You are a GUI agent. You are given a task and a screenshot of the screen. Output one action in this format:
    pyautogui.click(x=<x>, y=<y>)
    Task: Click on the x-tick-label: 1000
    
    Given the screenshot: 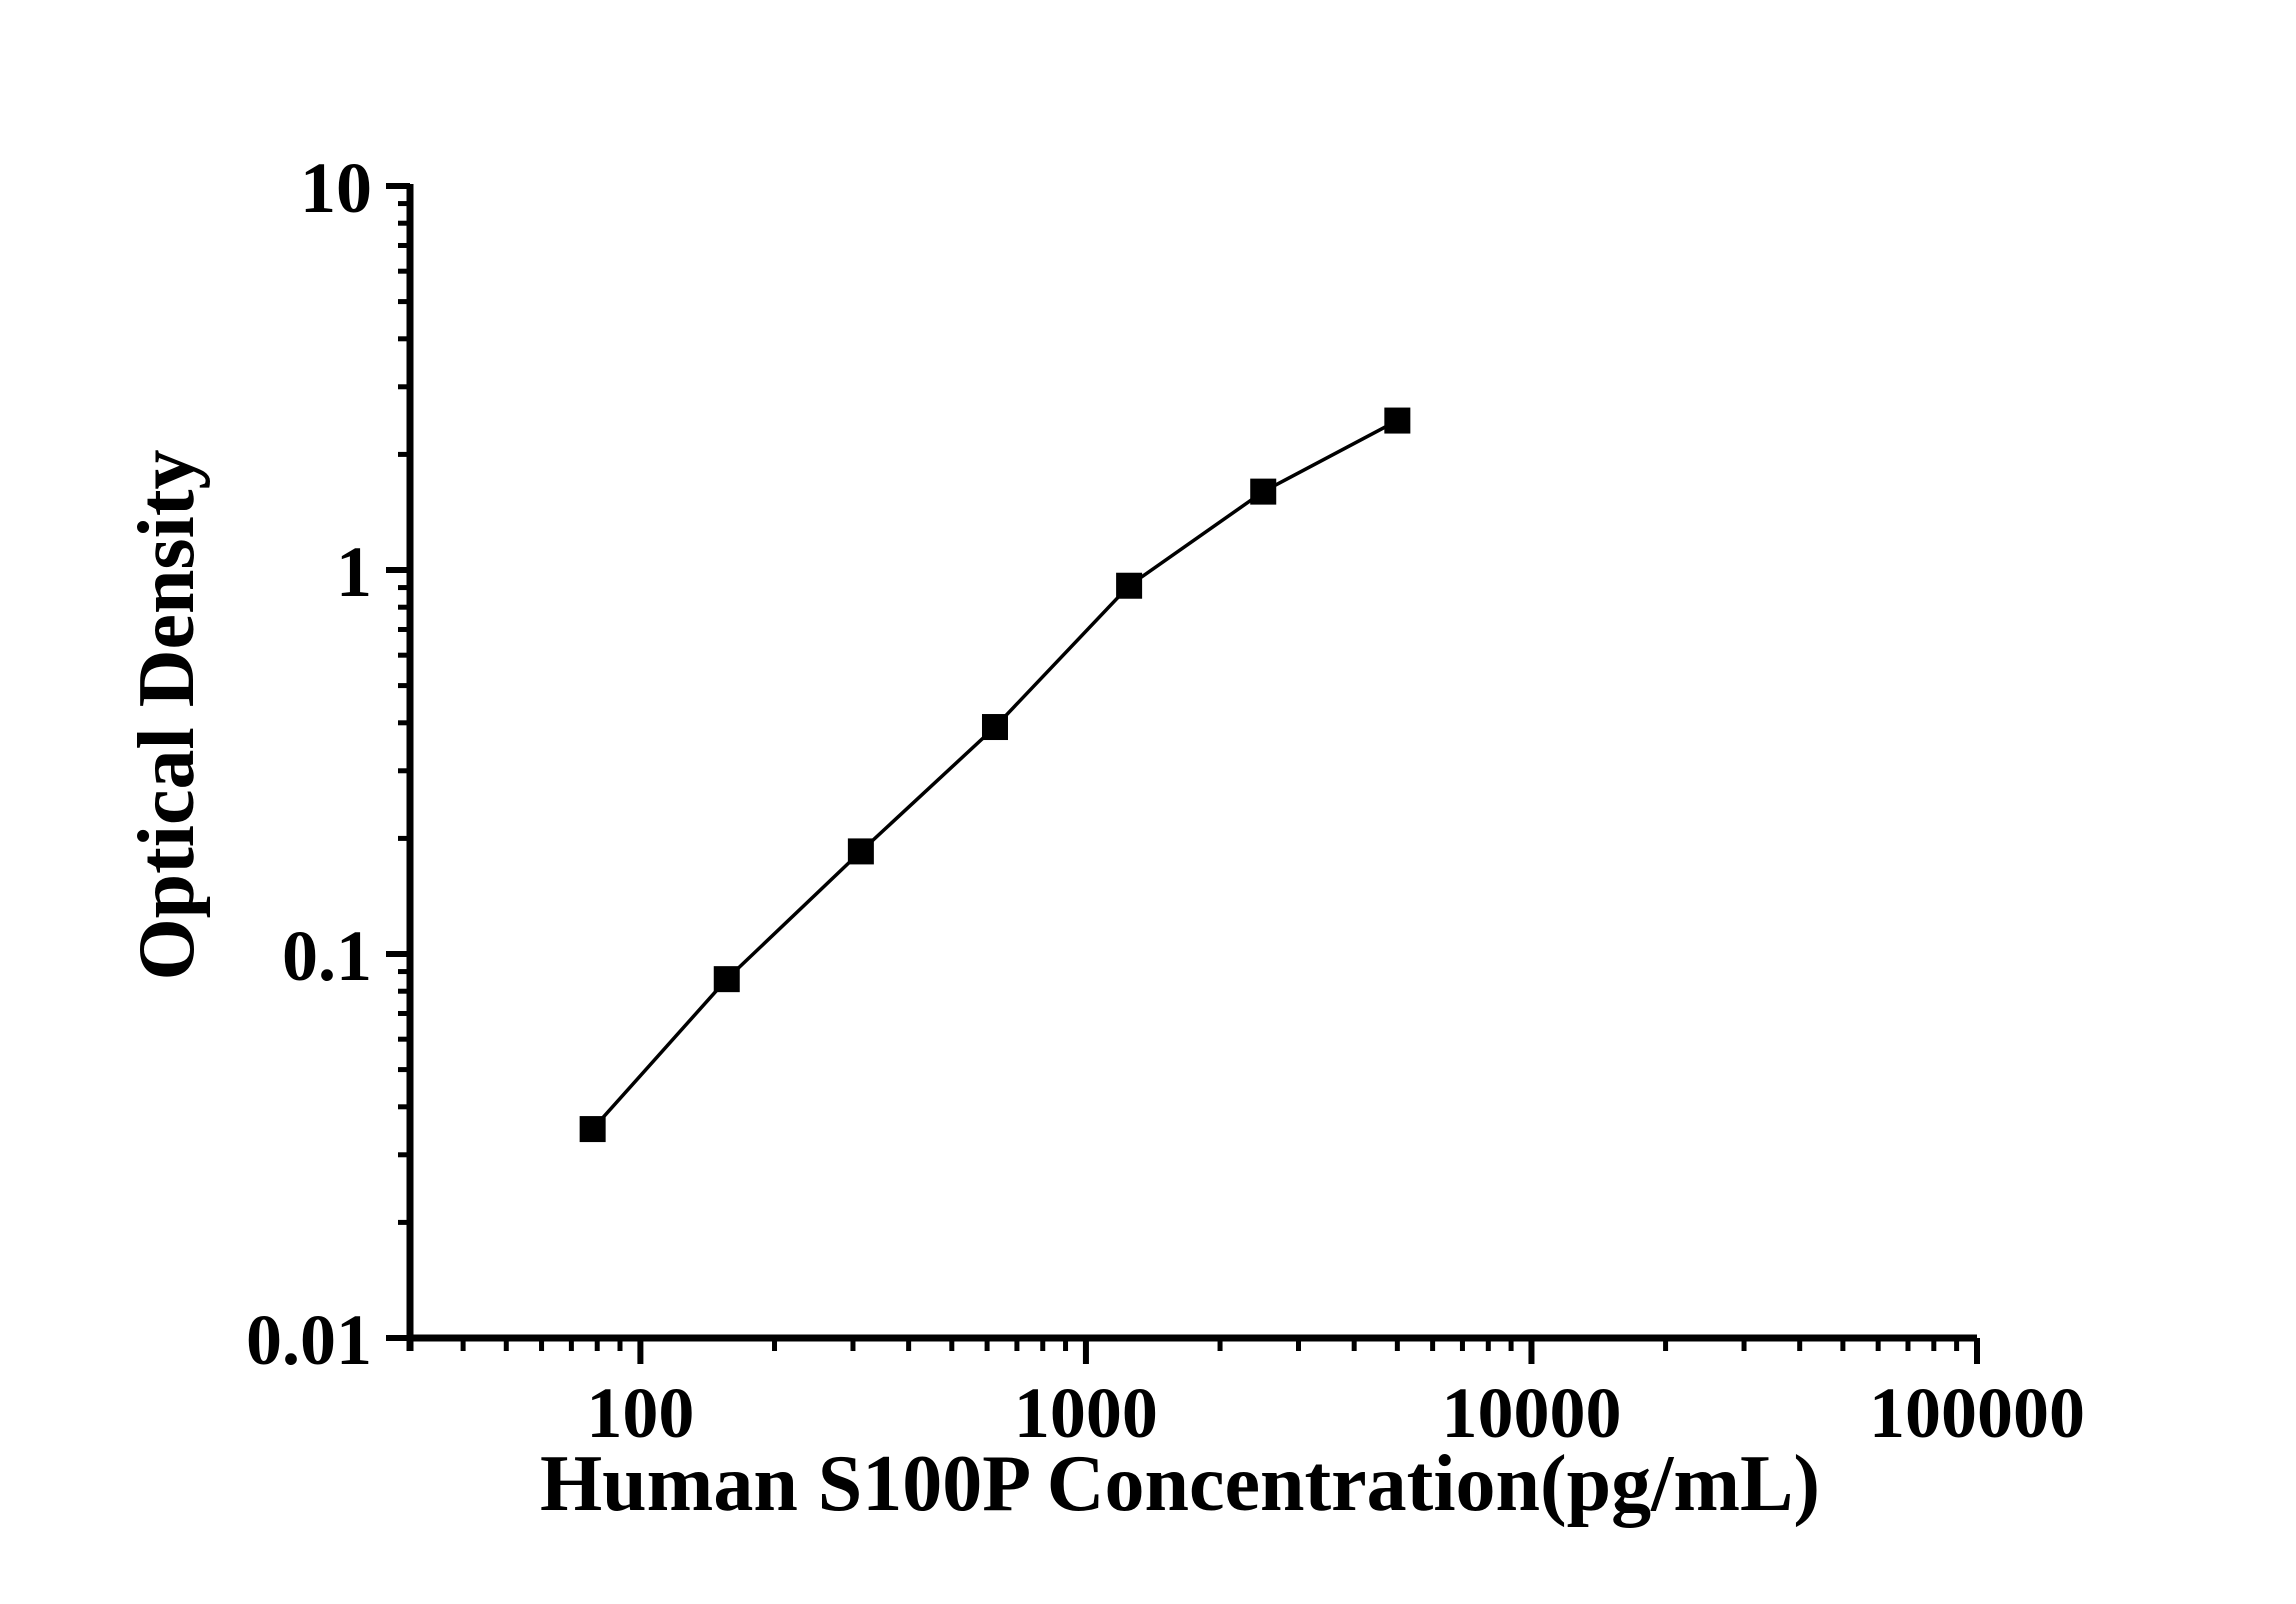 What is the action you would take?
    pyautogui.click(x=1086, y=1413)
    